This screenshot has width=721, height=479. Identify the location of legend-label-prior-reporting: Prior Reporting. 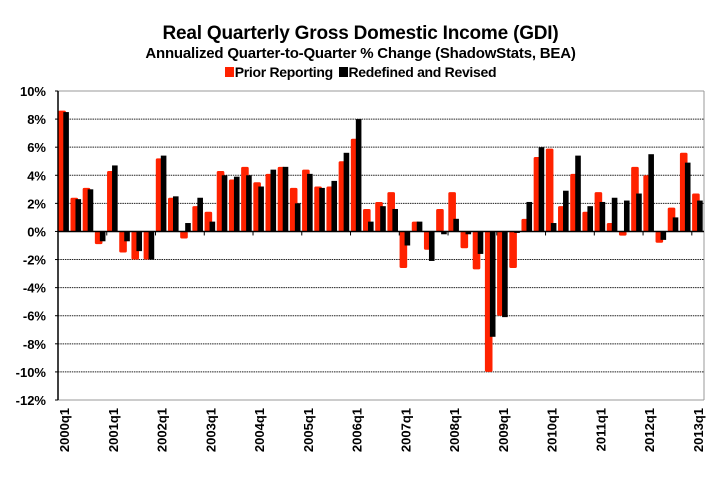
(283, 72).